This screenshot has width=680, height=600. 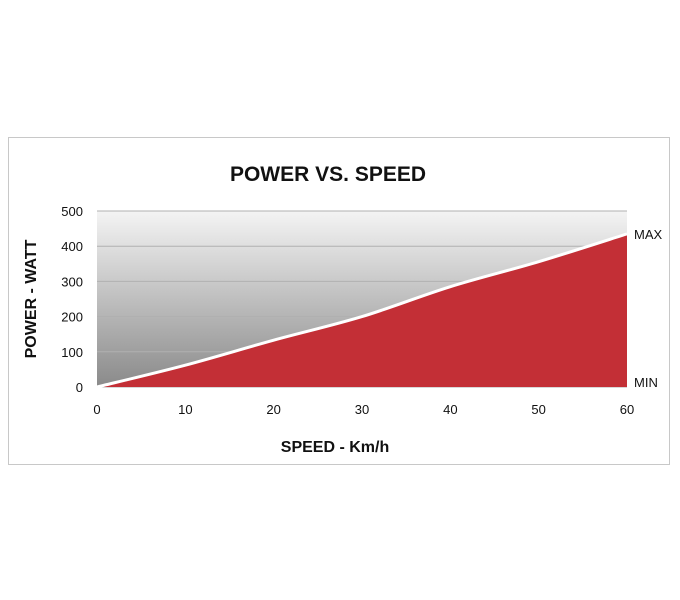 What do you see at coordinates (72, 246) in the screenshot?
I see `y-tick-label: 400` at bounding box center [72, 246].